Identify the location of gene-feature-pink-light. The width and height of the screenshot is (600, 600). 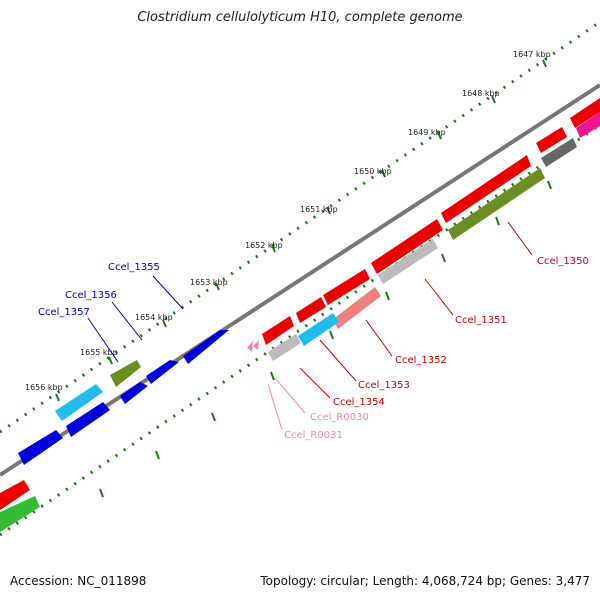
(356, 308).